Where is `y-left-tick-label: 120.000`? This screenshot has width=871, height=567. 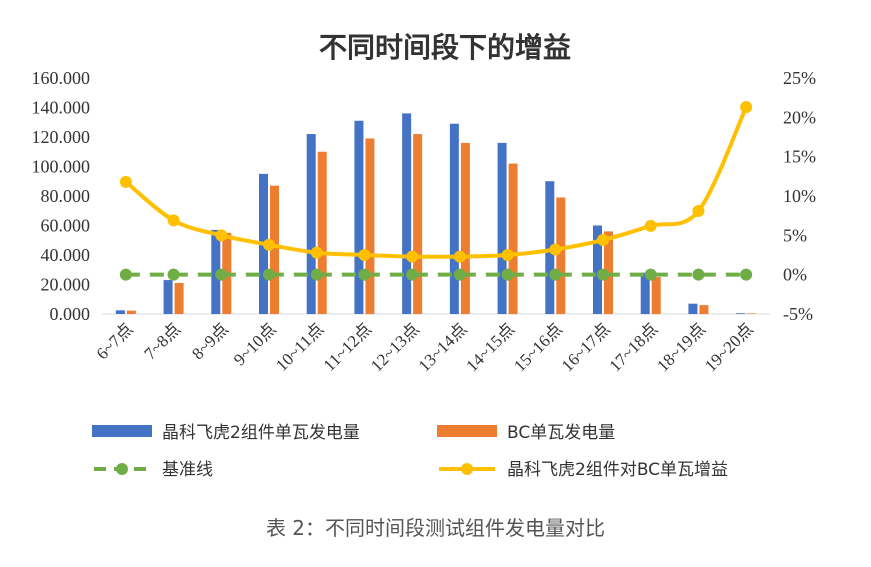
y-left-tick-label: 120.000 is located at coordinates (61, 137).